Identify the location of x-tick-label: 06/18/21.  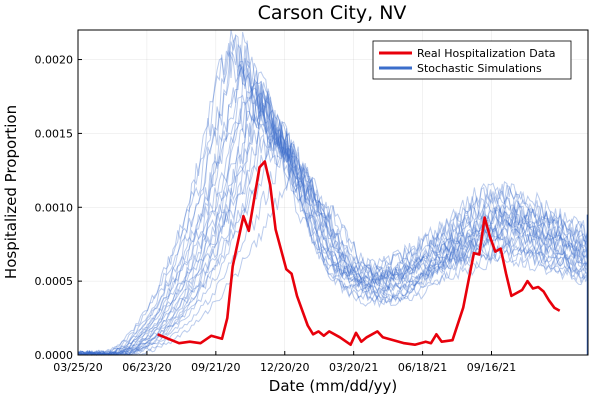
(422, 367).